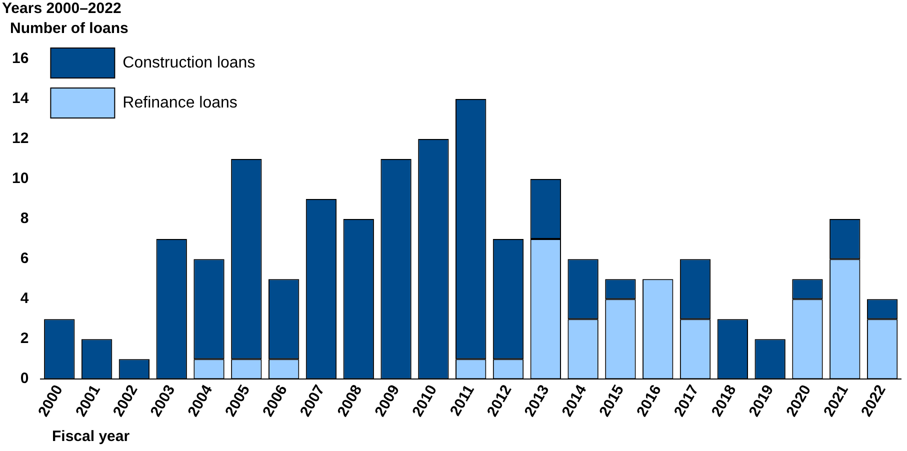  I want to click on y-tick-label: 2, so click(24, 339).